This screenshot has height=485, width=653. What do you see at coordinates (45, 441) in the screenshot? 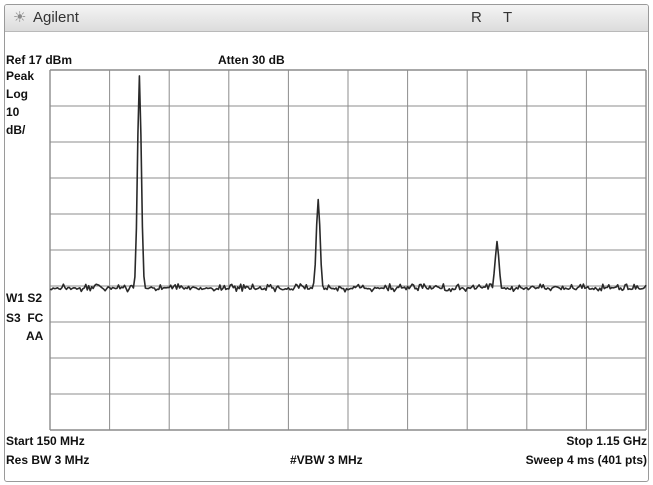
I see `start-frequency-label: Start 150 MHz` at bounding box center [45, 441].